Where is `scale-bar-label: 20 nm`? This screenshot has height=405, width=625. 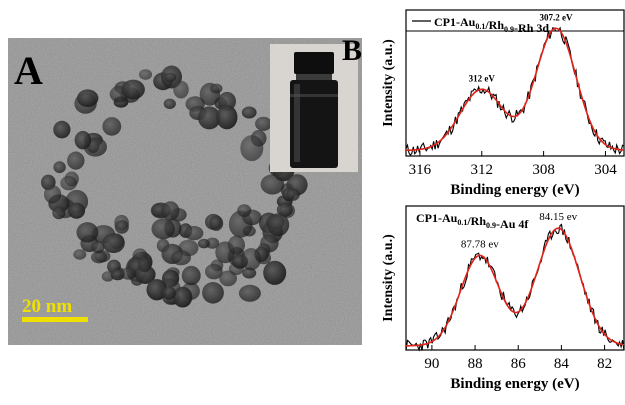
scale-bar-label: 20 nm is located at coordinates (47, 306).